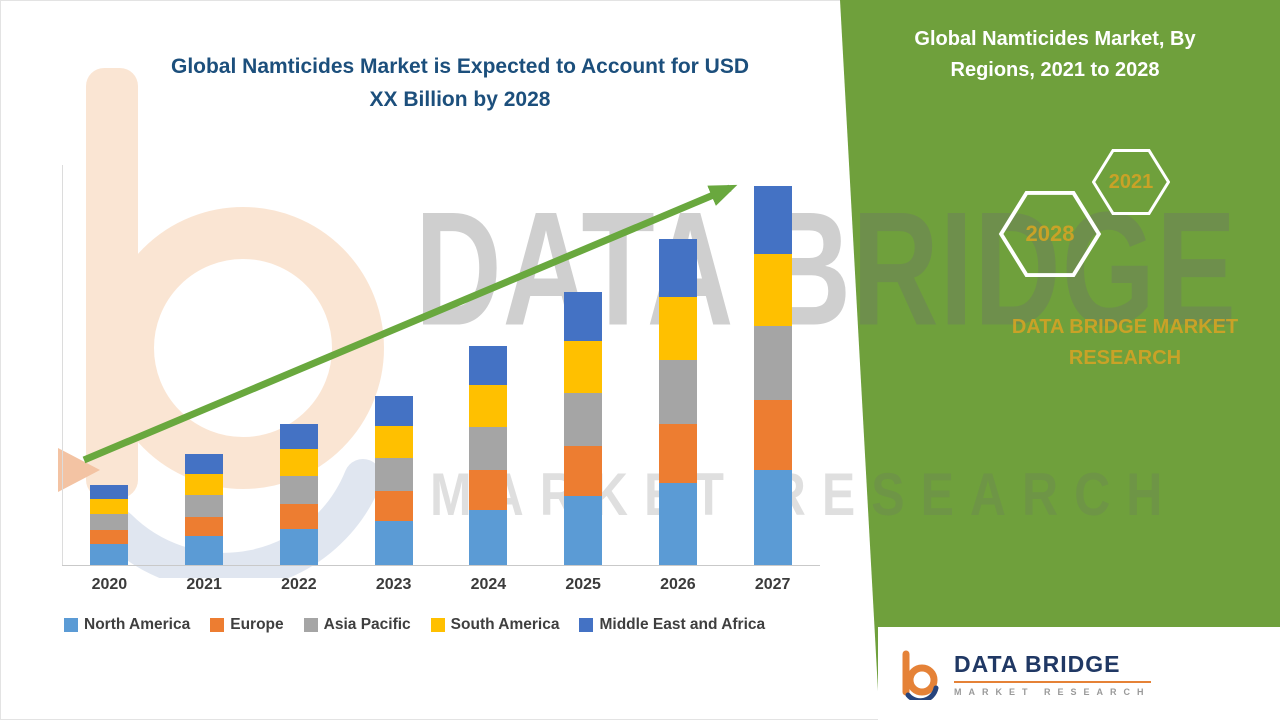 The height and width of the screenshot is (720, 1280). I want to click on x-axis-line, so click(441, 565).